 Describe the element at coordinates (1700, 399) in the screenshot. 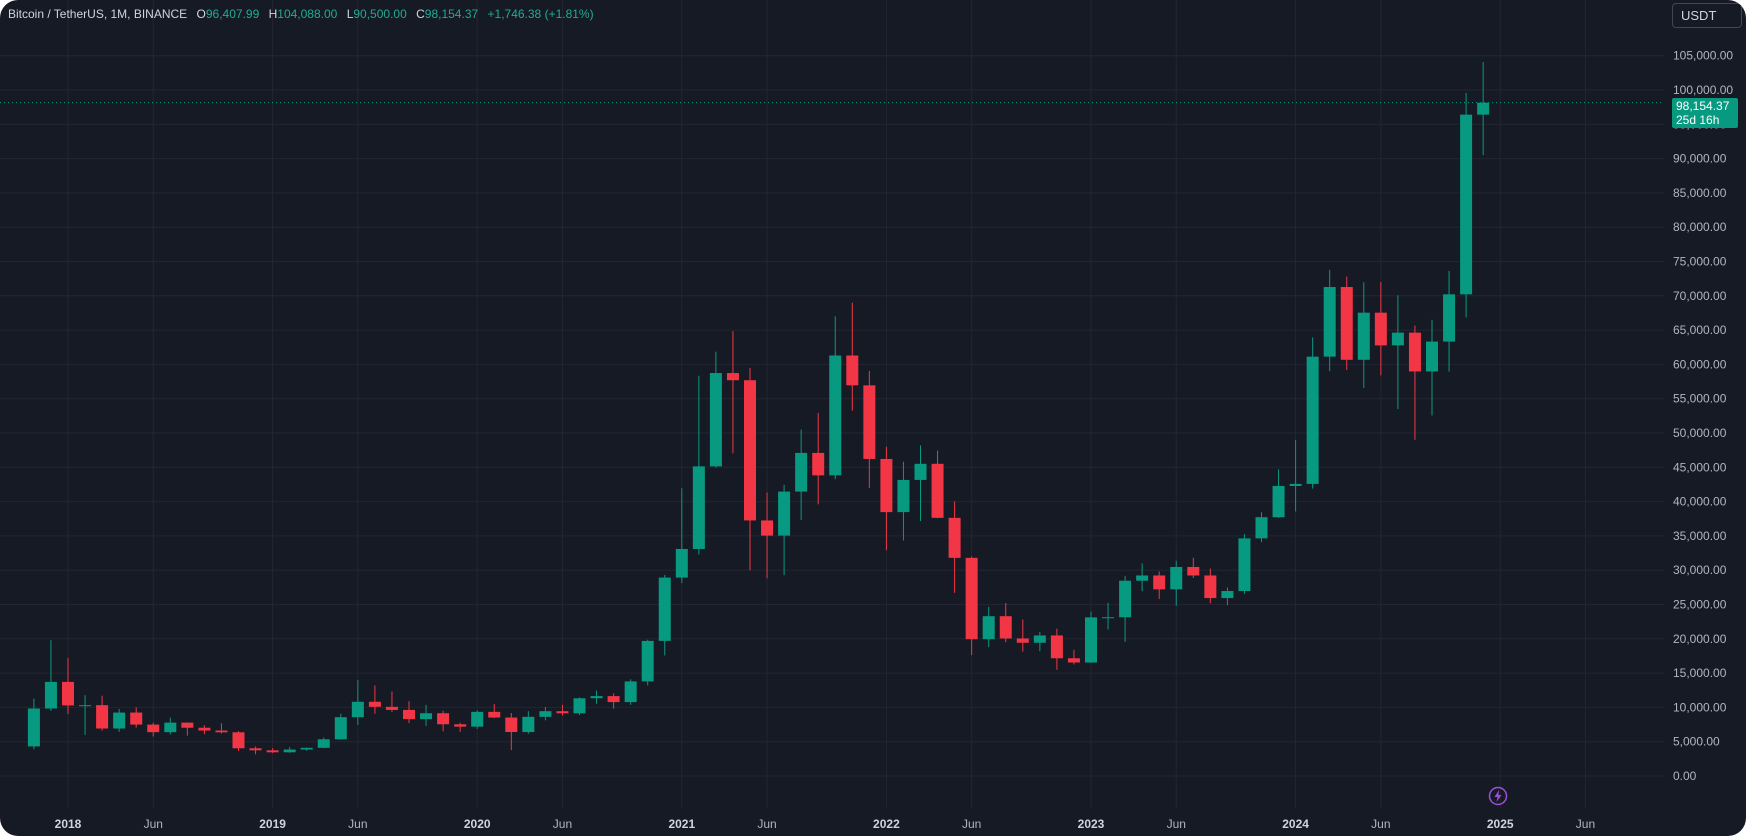

I see `y-tick-label: 55,000.00` at that location.